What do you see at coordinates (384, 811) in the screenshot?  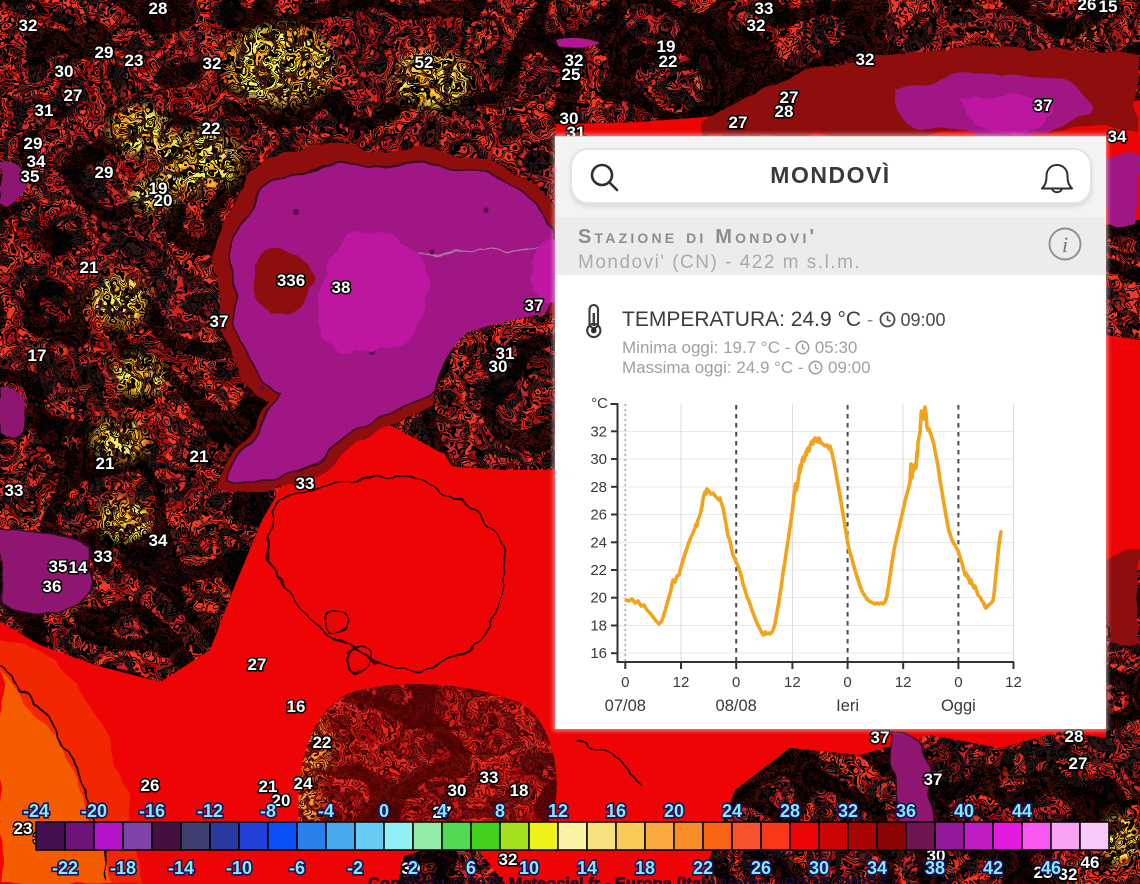 I see `svg-text: 0` at bounding box center [384, 811].